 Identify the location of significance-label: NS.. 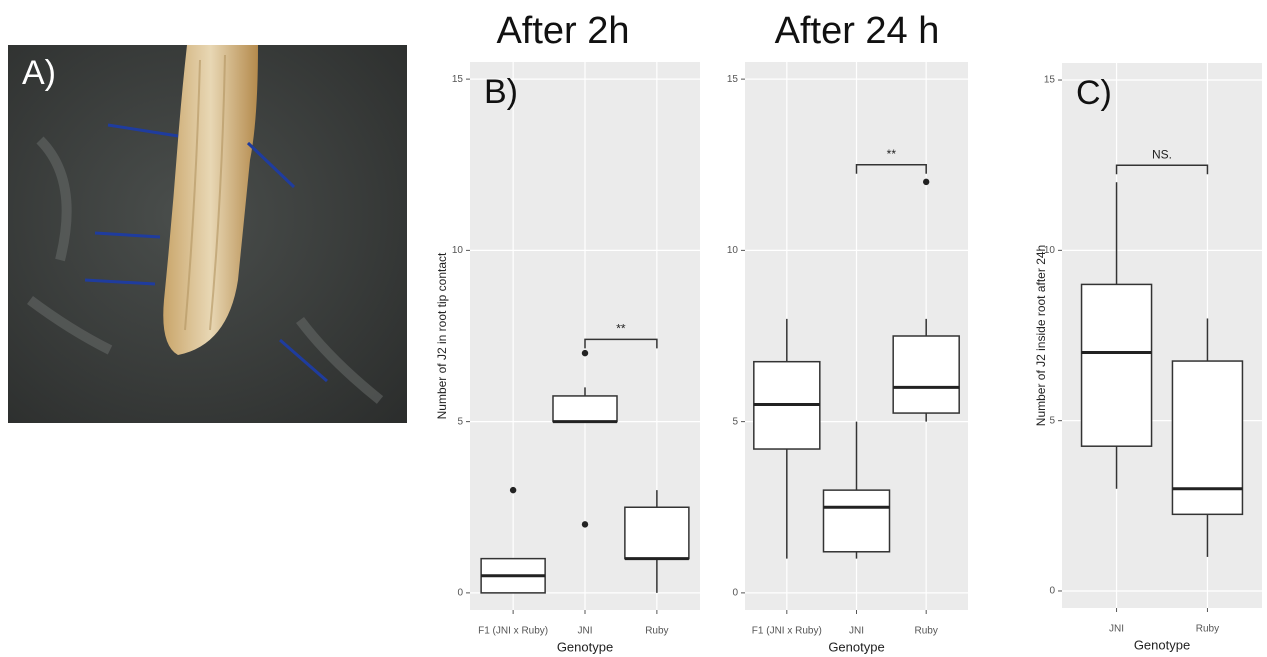
(1162, 154).